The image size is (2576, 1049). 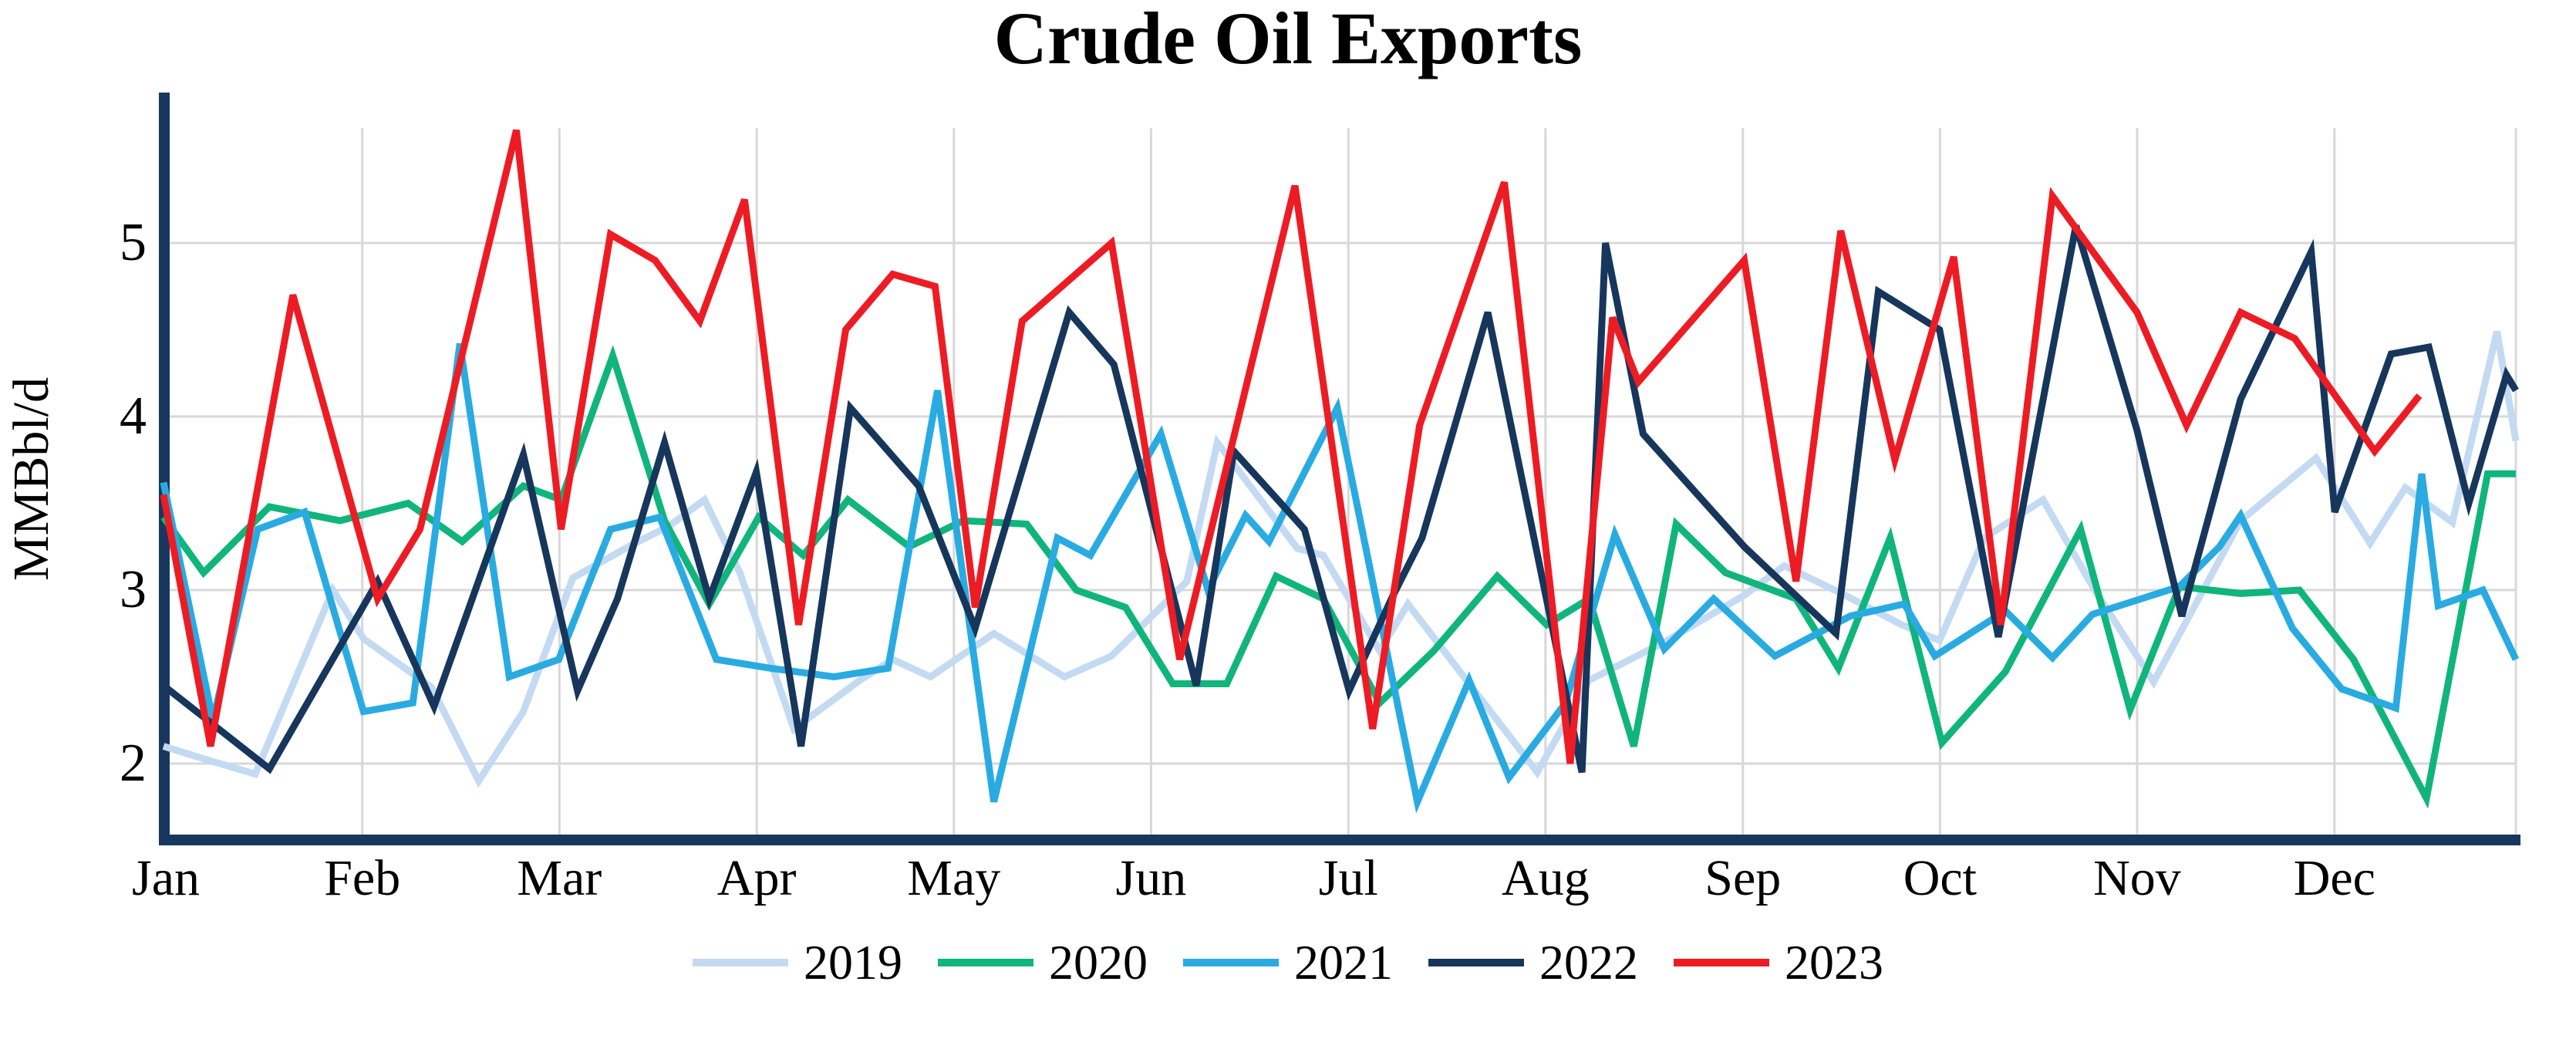 I want to click on x-tick-label-Dec: Dec, so click(x=2334, y=878).